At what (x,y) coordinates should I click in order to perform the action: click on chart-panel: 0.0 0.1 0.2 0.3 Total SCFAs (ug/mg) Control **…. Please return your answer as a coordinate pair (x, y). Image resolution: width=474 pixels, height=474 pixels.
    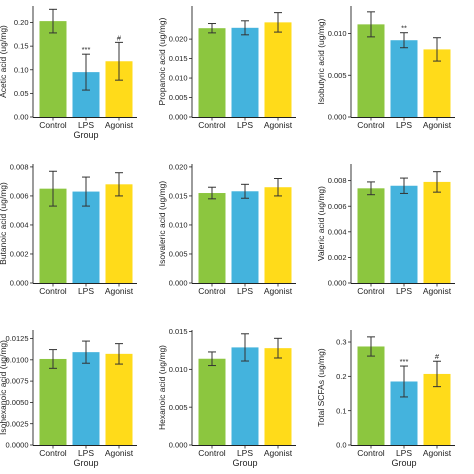
    Looking at the image, I should click on (385, 399).